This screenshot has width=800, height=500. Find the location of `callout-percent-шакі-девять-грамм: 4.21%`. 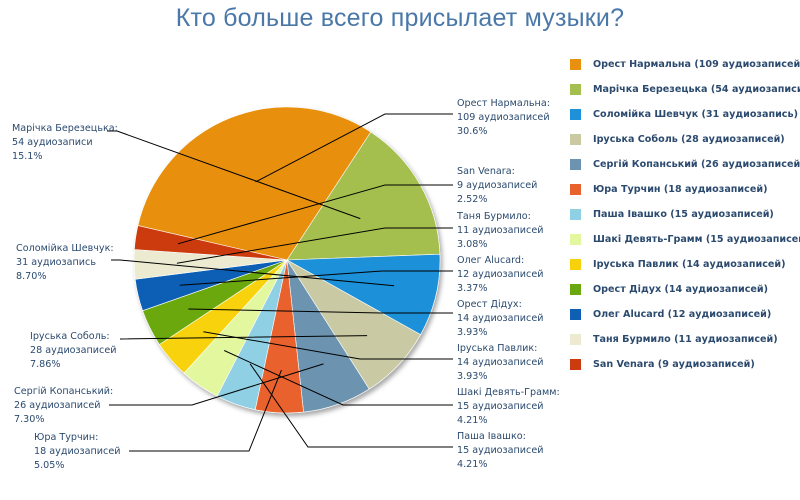

callout-percent-шакі-девять-грамм: 4.21% is located at coordinates (472, 420).